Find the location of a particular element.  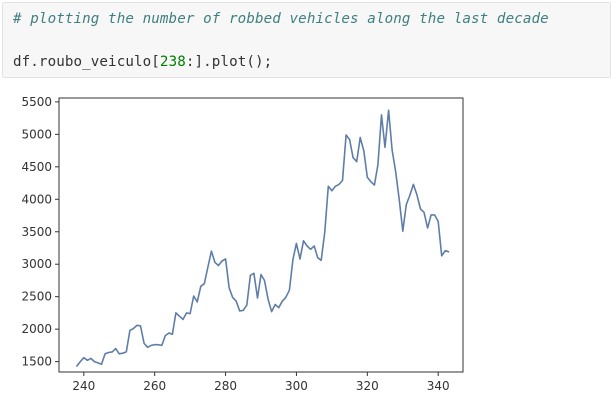

code-number: 238 is located at coordinates (172, 62).